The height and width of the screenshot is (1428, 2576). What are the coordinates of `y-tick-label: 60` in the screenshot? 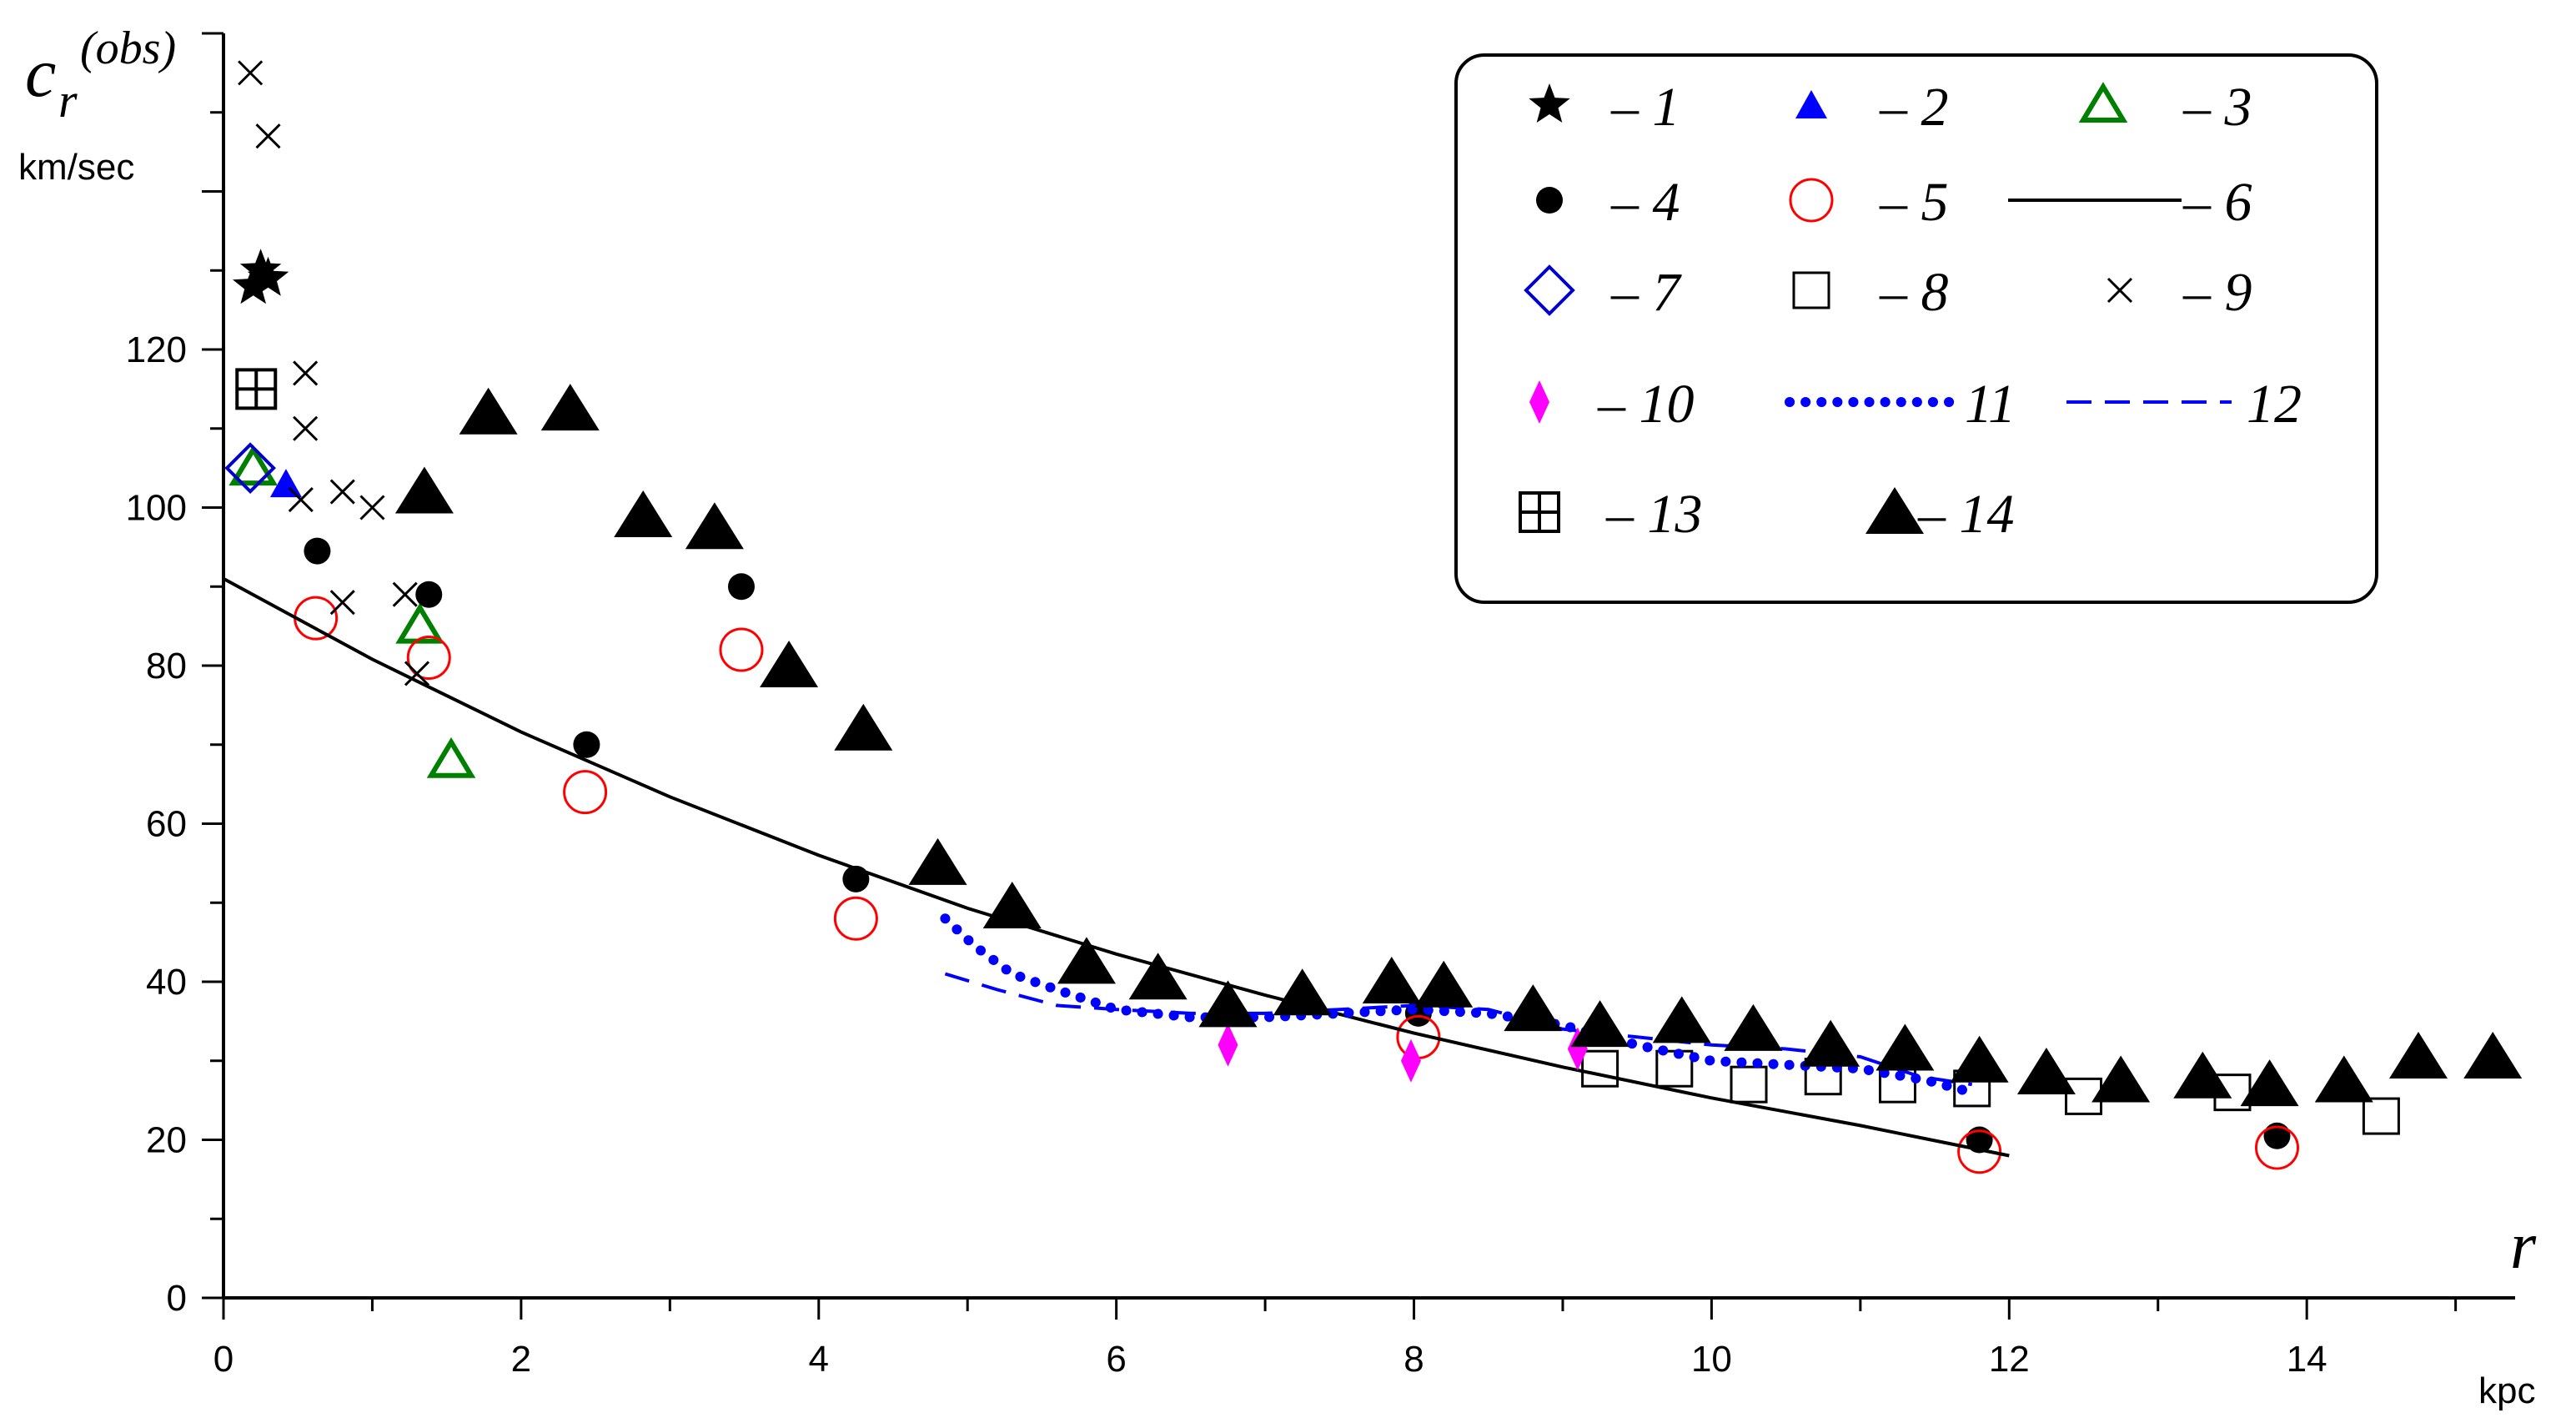 It's located at (166, 824).